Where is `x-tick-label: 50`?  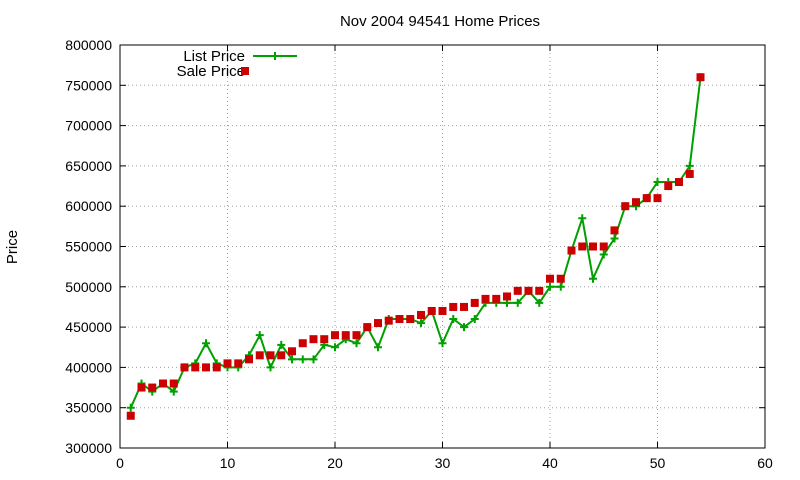 x-tick-label: 50 is located at coordinates (658, 463).